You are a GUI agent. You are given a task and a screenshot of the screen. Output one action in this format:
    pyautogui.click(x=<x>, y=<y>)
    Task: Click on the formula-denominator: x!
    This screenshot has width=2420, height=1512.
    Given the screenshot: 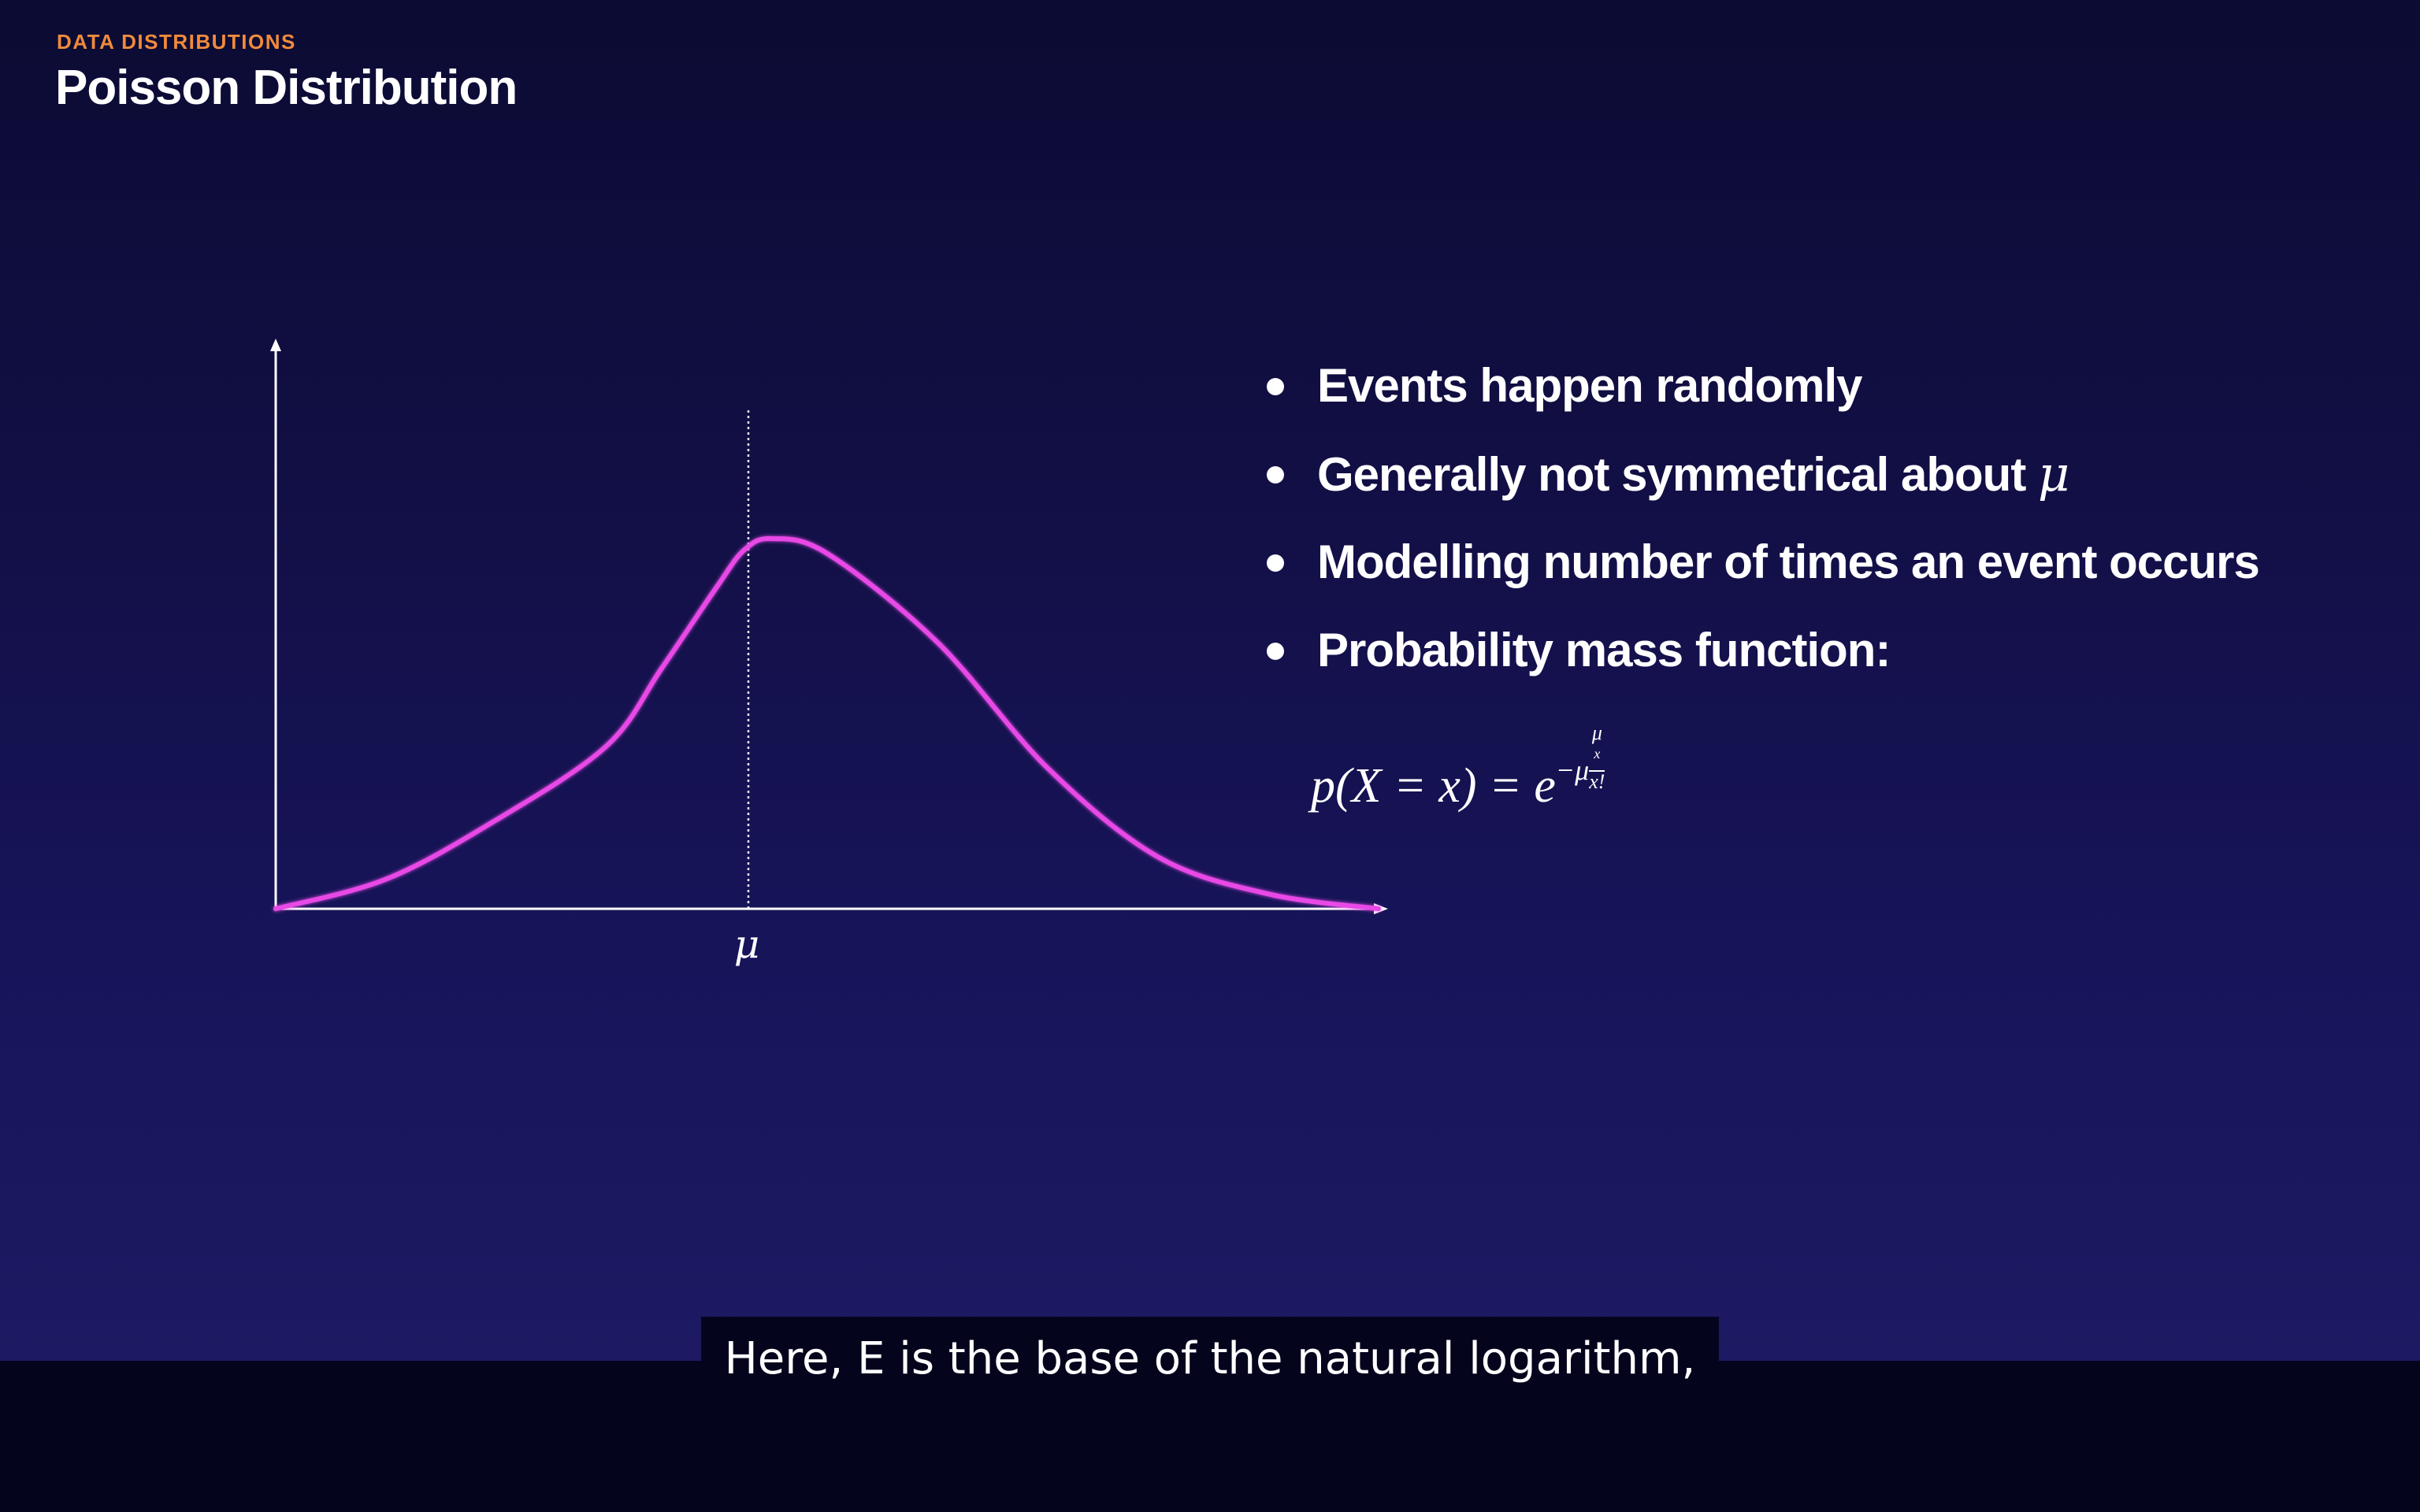 What is the action you would take?
    pyautogui.click(x=1597, y=781)
    